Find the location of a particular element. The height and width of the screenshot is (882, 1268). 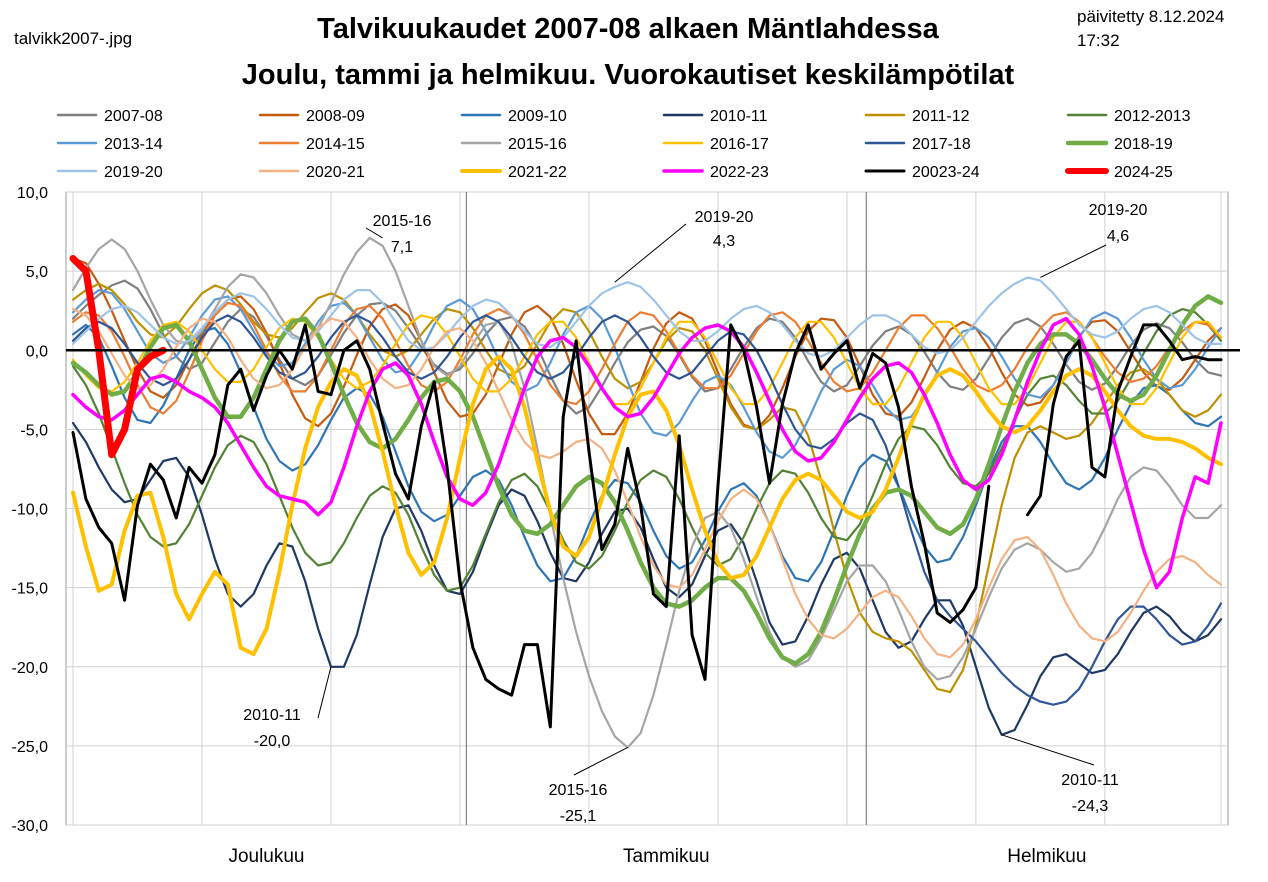

y-tick-label: 10,0 is located at coordinates (32, 193).